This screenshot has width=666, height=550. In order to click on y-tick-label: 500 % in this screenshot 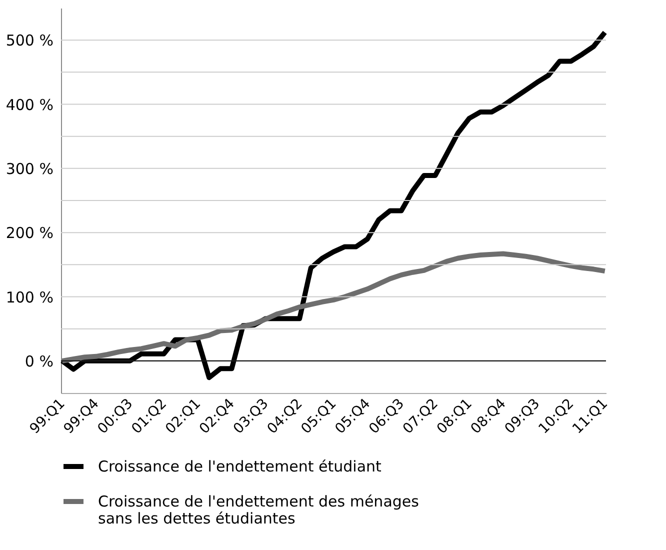, I will do `click(30, 41)`.